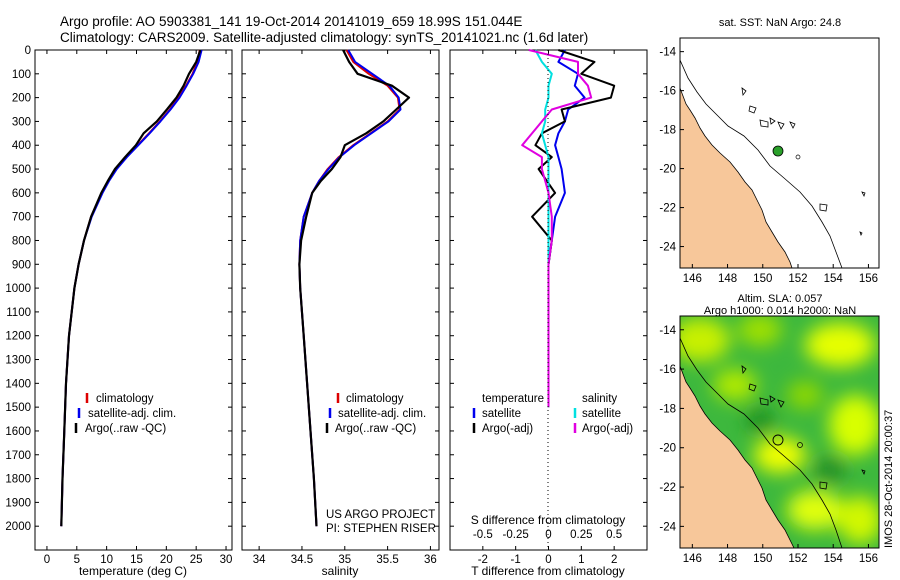 This screenshot has width=900, height=580. I want to click on s-diff-tick-label: 0.25, so click(581, 535).